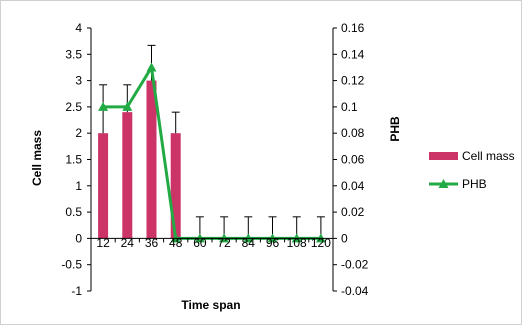  What do you see at coordinates (474, 184) in the screenshot?
I see `legend-label-phb: PHB` at bounding box center [474, 184].